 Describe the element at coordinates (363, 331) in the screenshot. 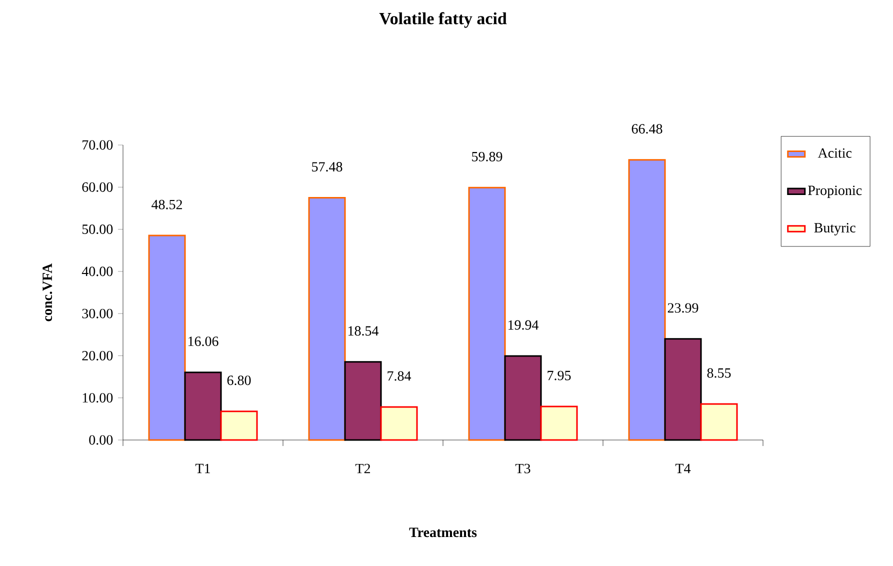

I see `data-label: 18.54` at that location.